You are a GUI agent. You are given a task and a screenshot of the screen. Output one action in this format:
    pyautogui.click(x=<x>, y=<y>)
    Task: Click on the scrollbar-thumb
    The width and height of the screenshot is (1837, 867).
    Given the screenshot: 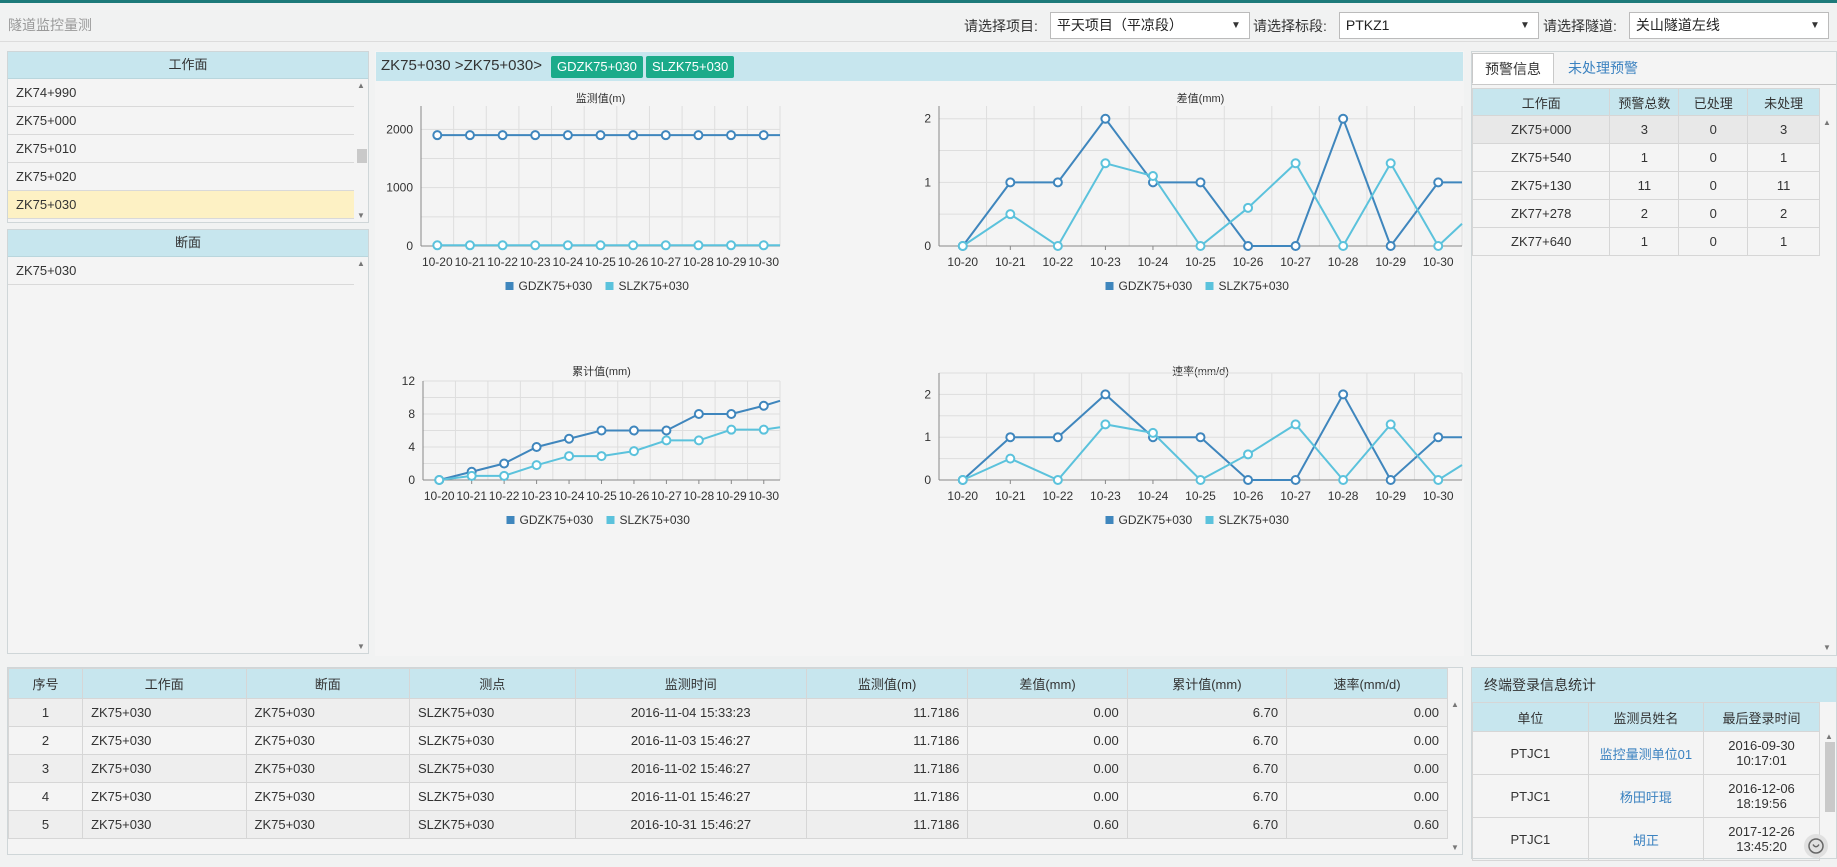 What is the action you would take?
    pyautogui.click(x=1830, y=777)
    